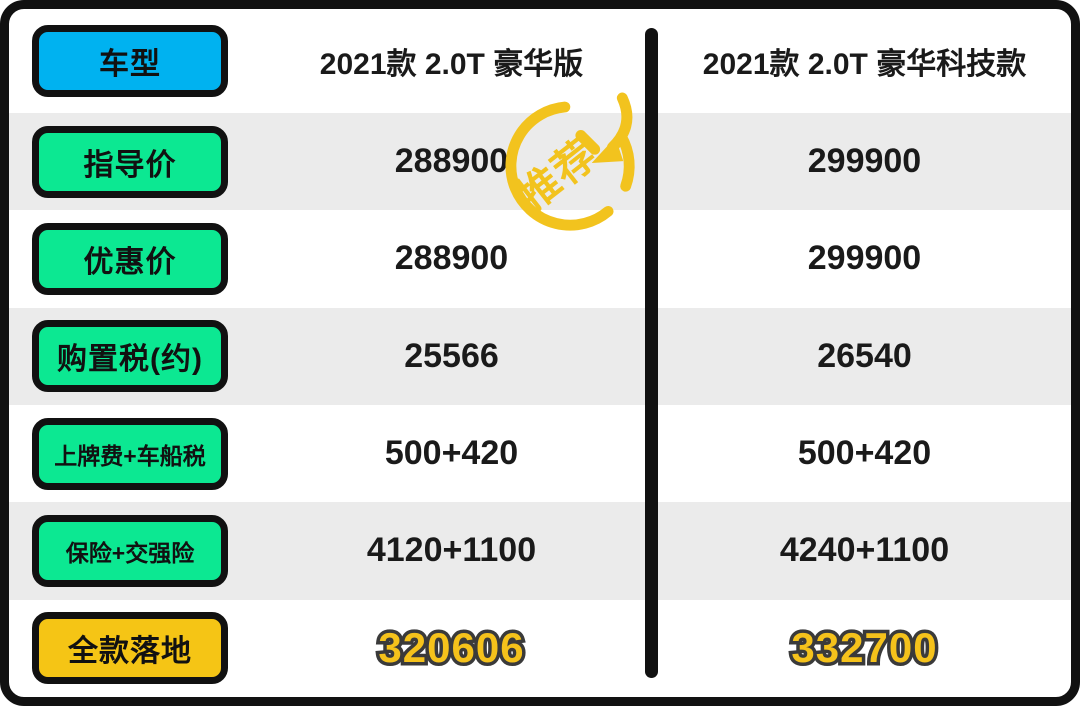  Describe the element at coordinates (540, 453) in the screenshot. I see `table-row-plate-fee: 上牌费+车船税 500+420 500+420` at that location.